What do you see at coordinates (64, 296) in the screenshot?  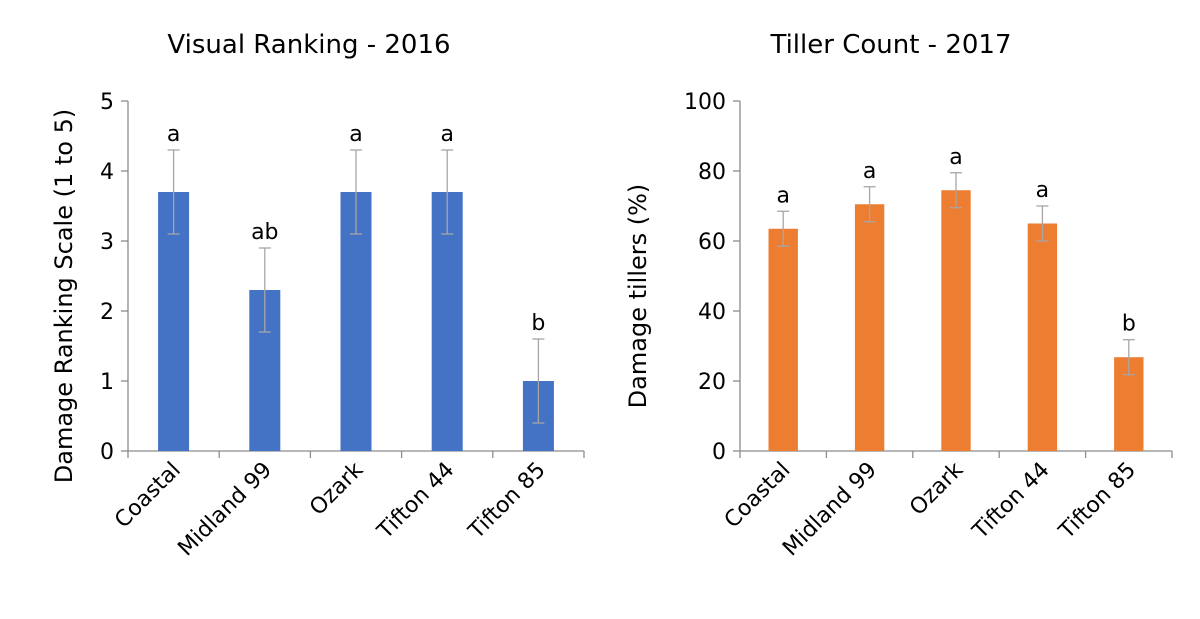 I see `y-axis-label: Damage Ranking Scale (1 to 5)` at bounding box center [64, 296].